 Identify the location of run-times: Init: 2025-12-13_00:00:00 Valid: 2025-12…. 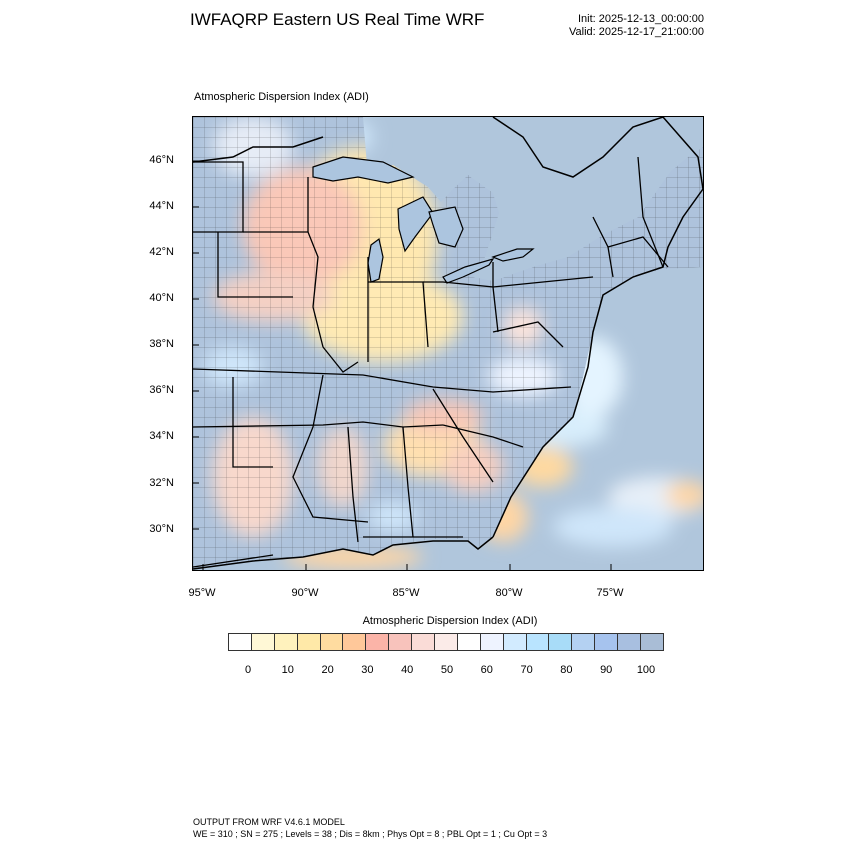
(636, 26).